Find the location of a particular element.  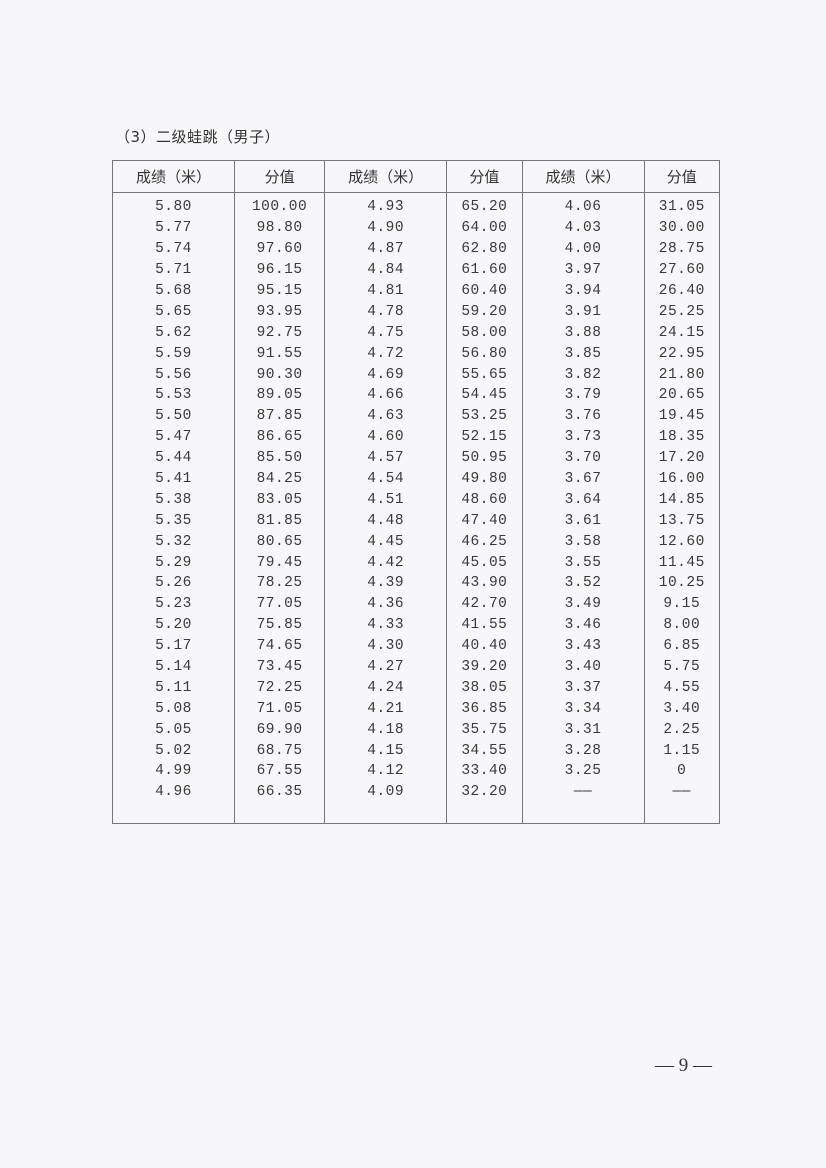

cell-points: 90.30 is located at coordinates (279, 375).